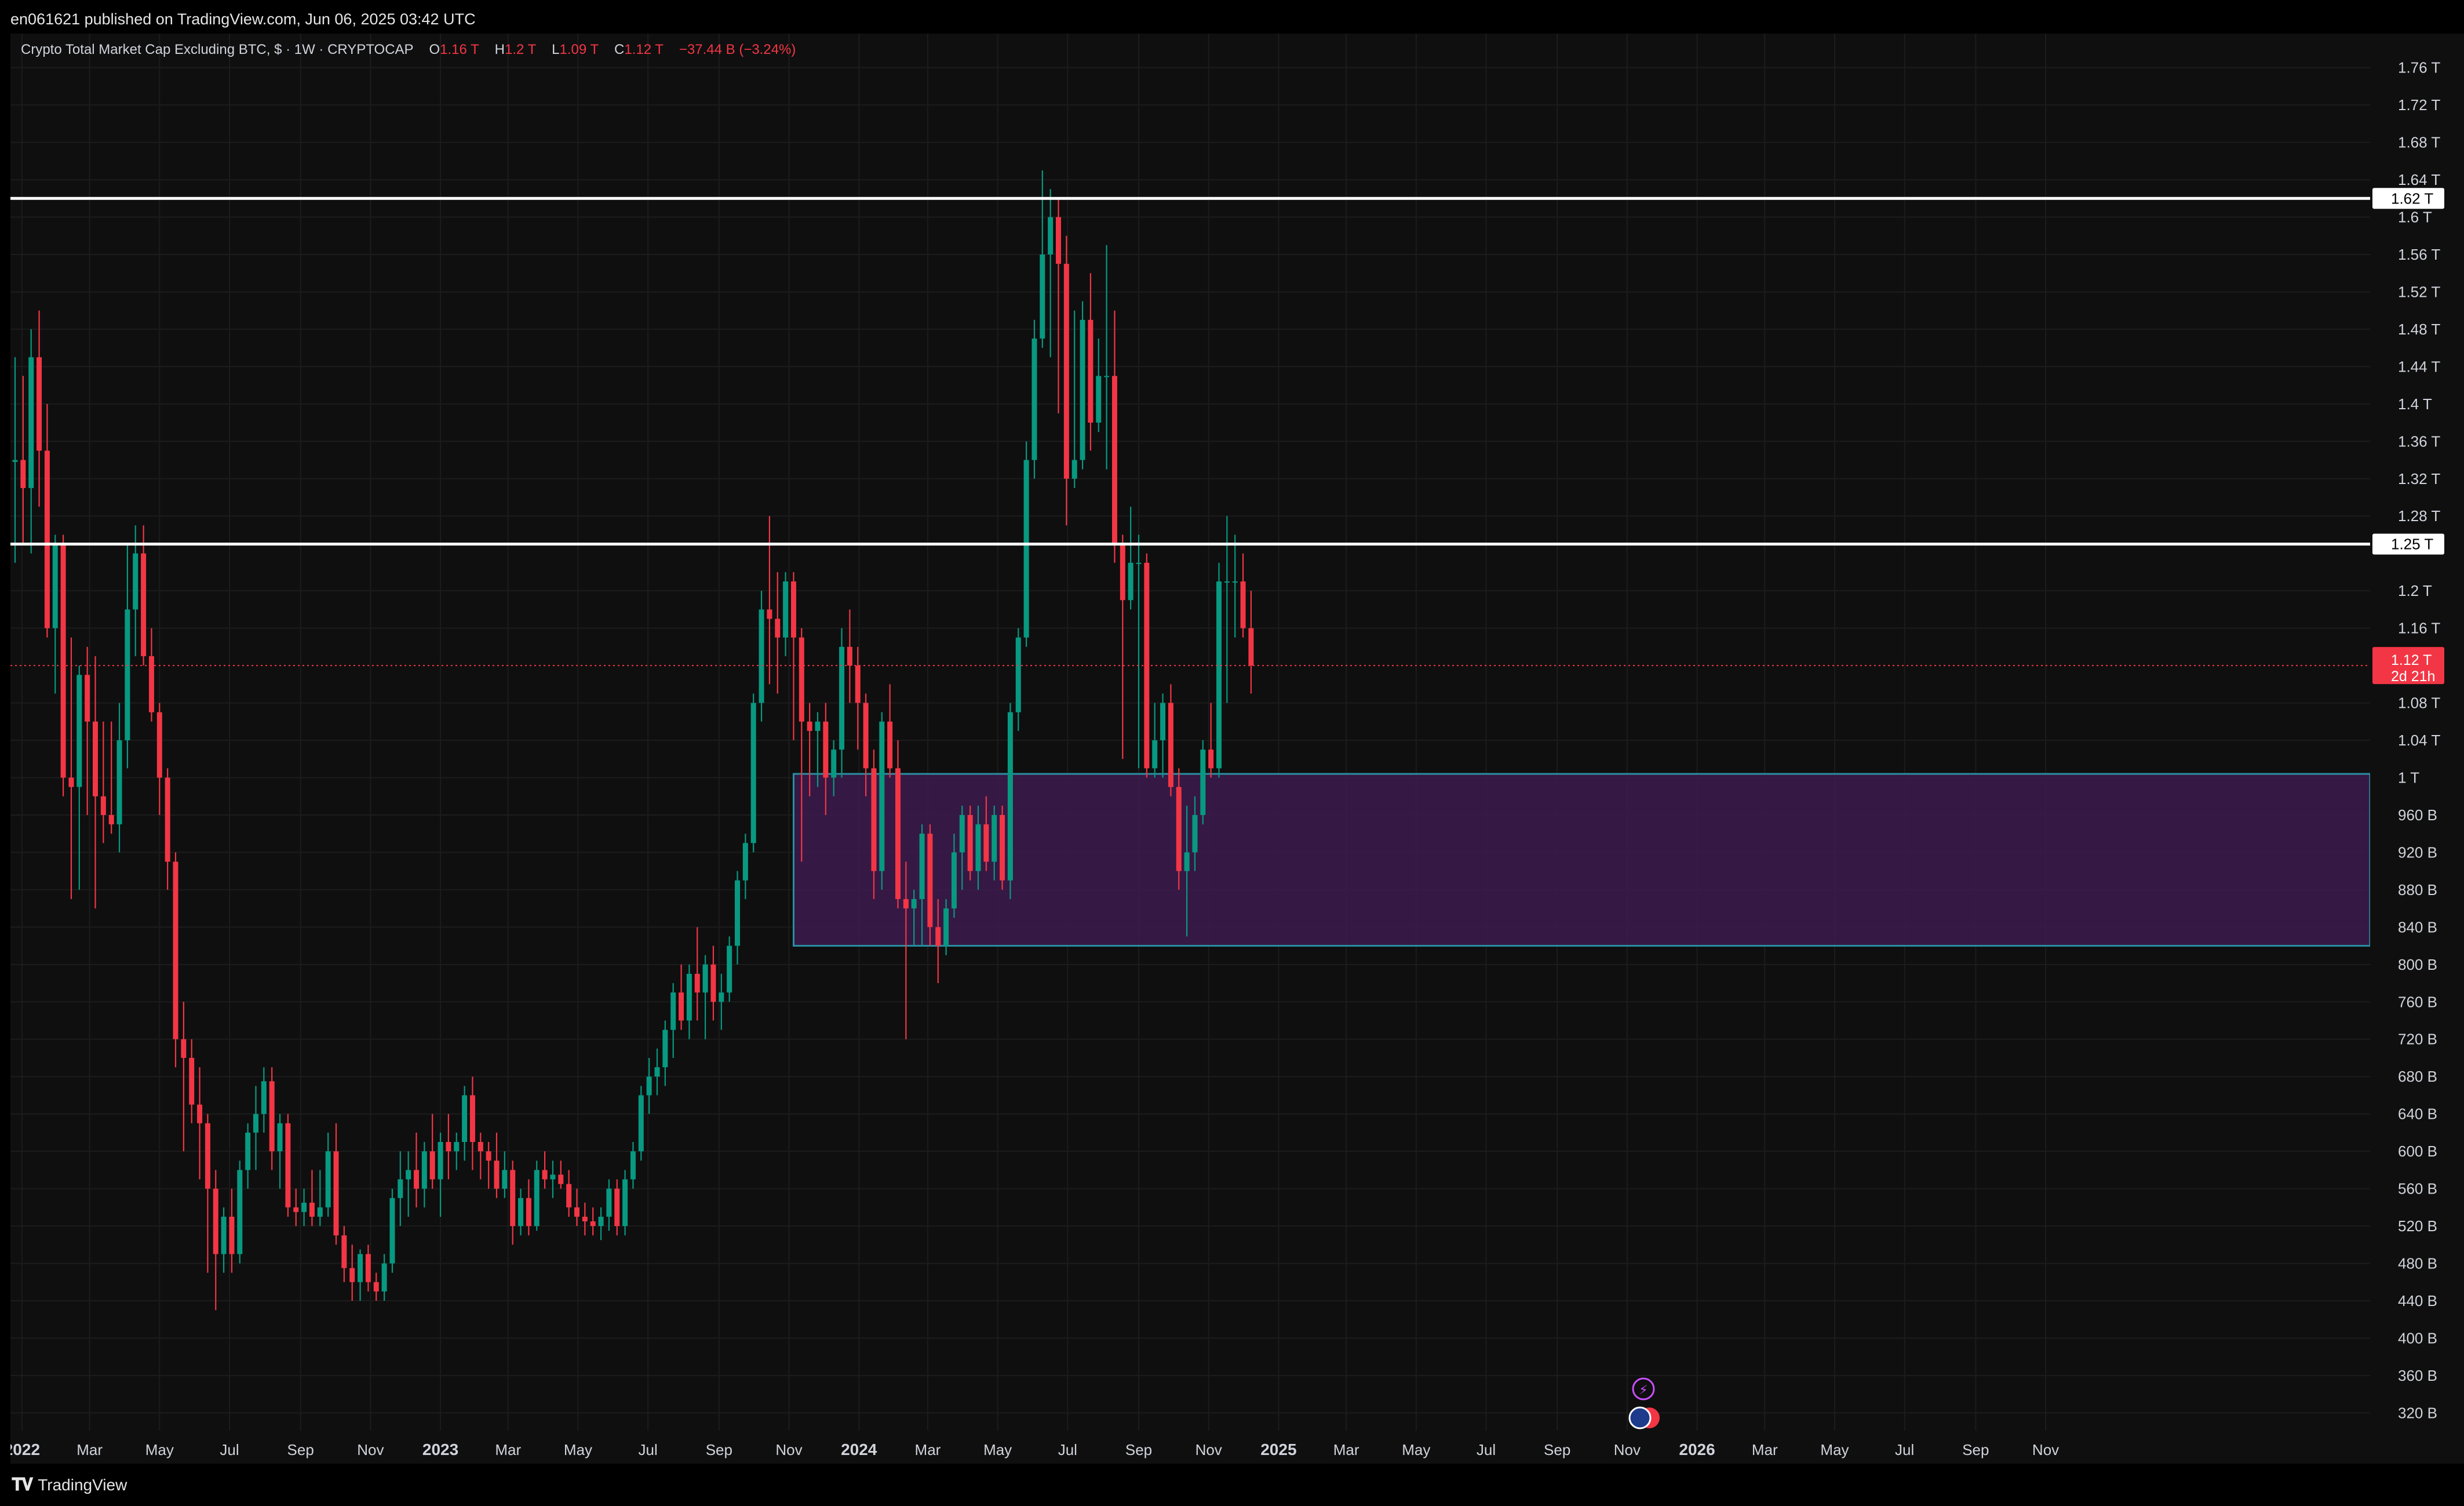 This screenshot has width=2464, height=1506. I want to click on time-axis, so click(1237, 1448).